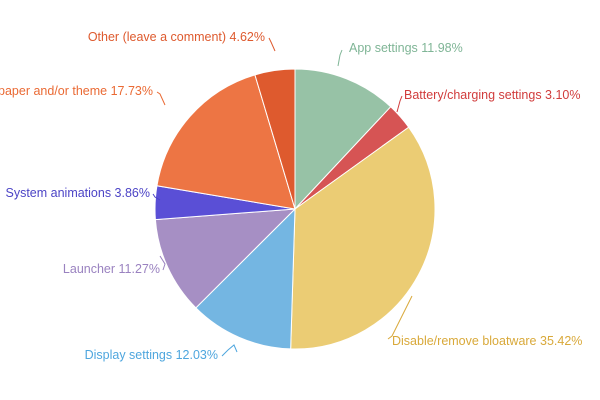 Image resolution: width=600 pixels, height=400 pixels. What do you see at coordinates (400, 317) in the screenshot?
I see `leader-line-disable-remove-bloatware` at bounding box center [400, 317].